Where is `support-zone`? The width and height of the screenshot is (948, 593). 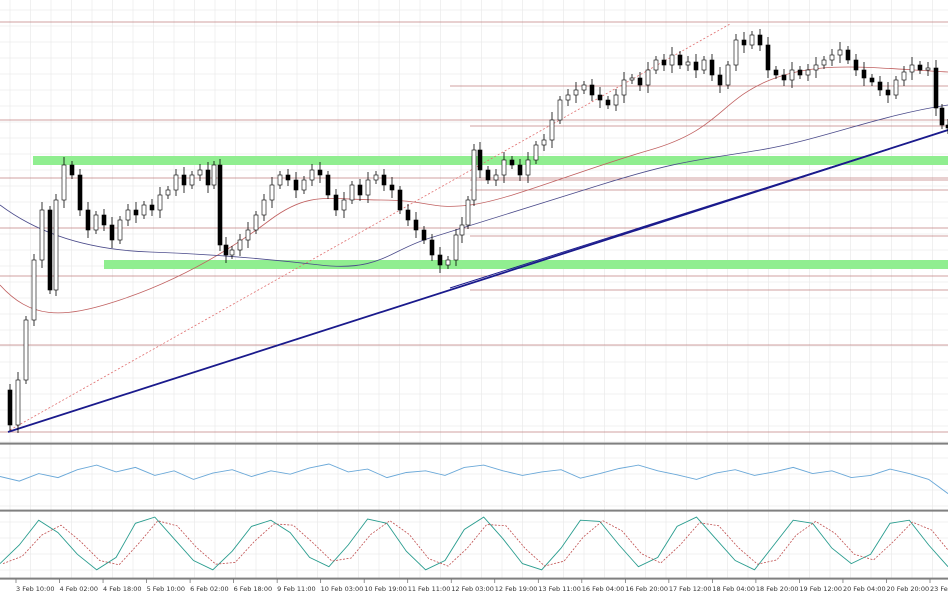
support-zone is located at coordinates (526, 264).